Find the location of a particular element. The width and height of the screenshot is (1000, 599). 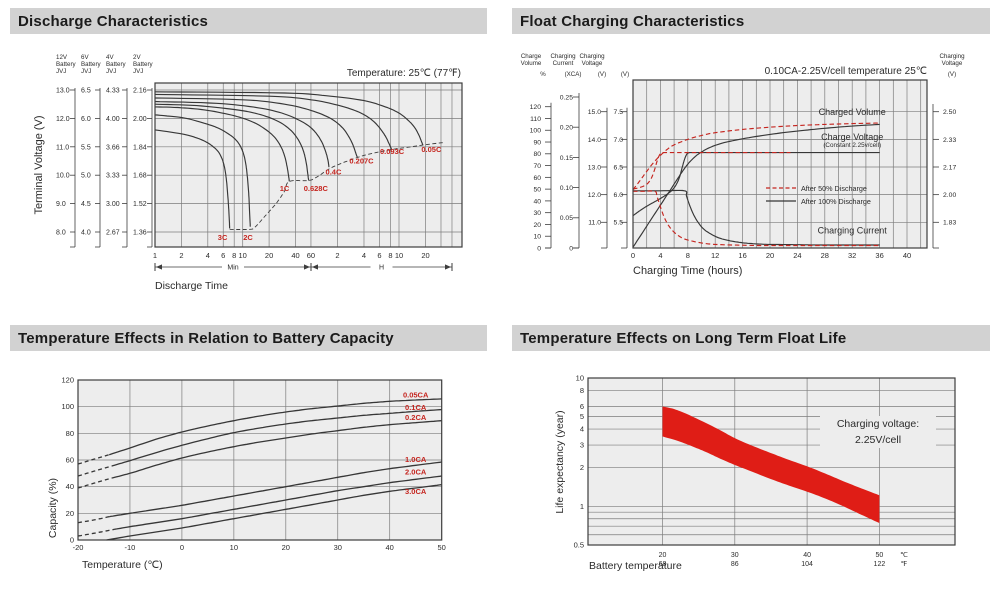

x-tick-label: -20 is located at coordinates (78, 547).